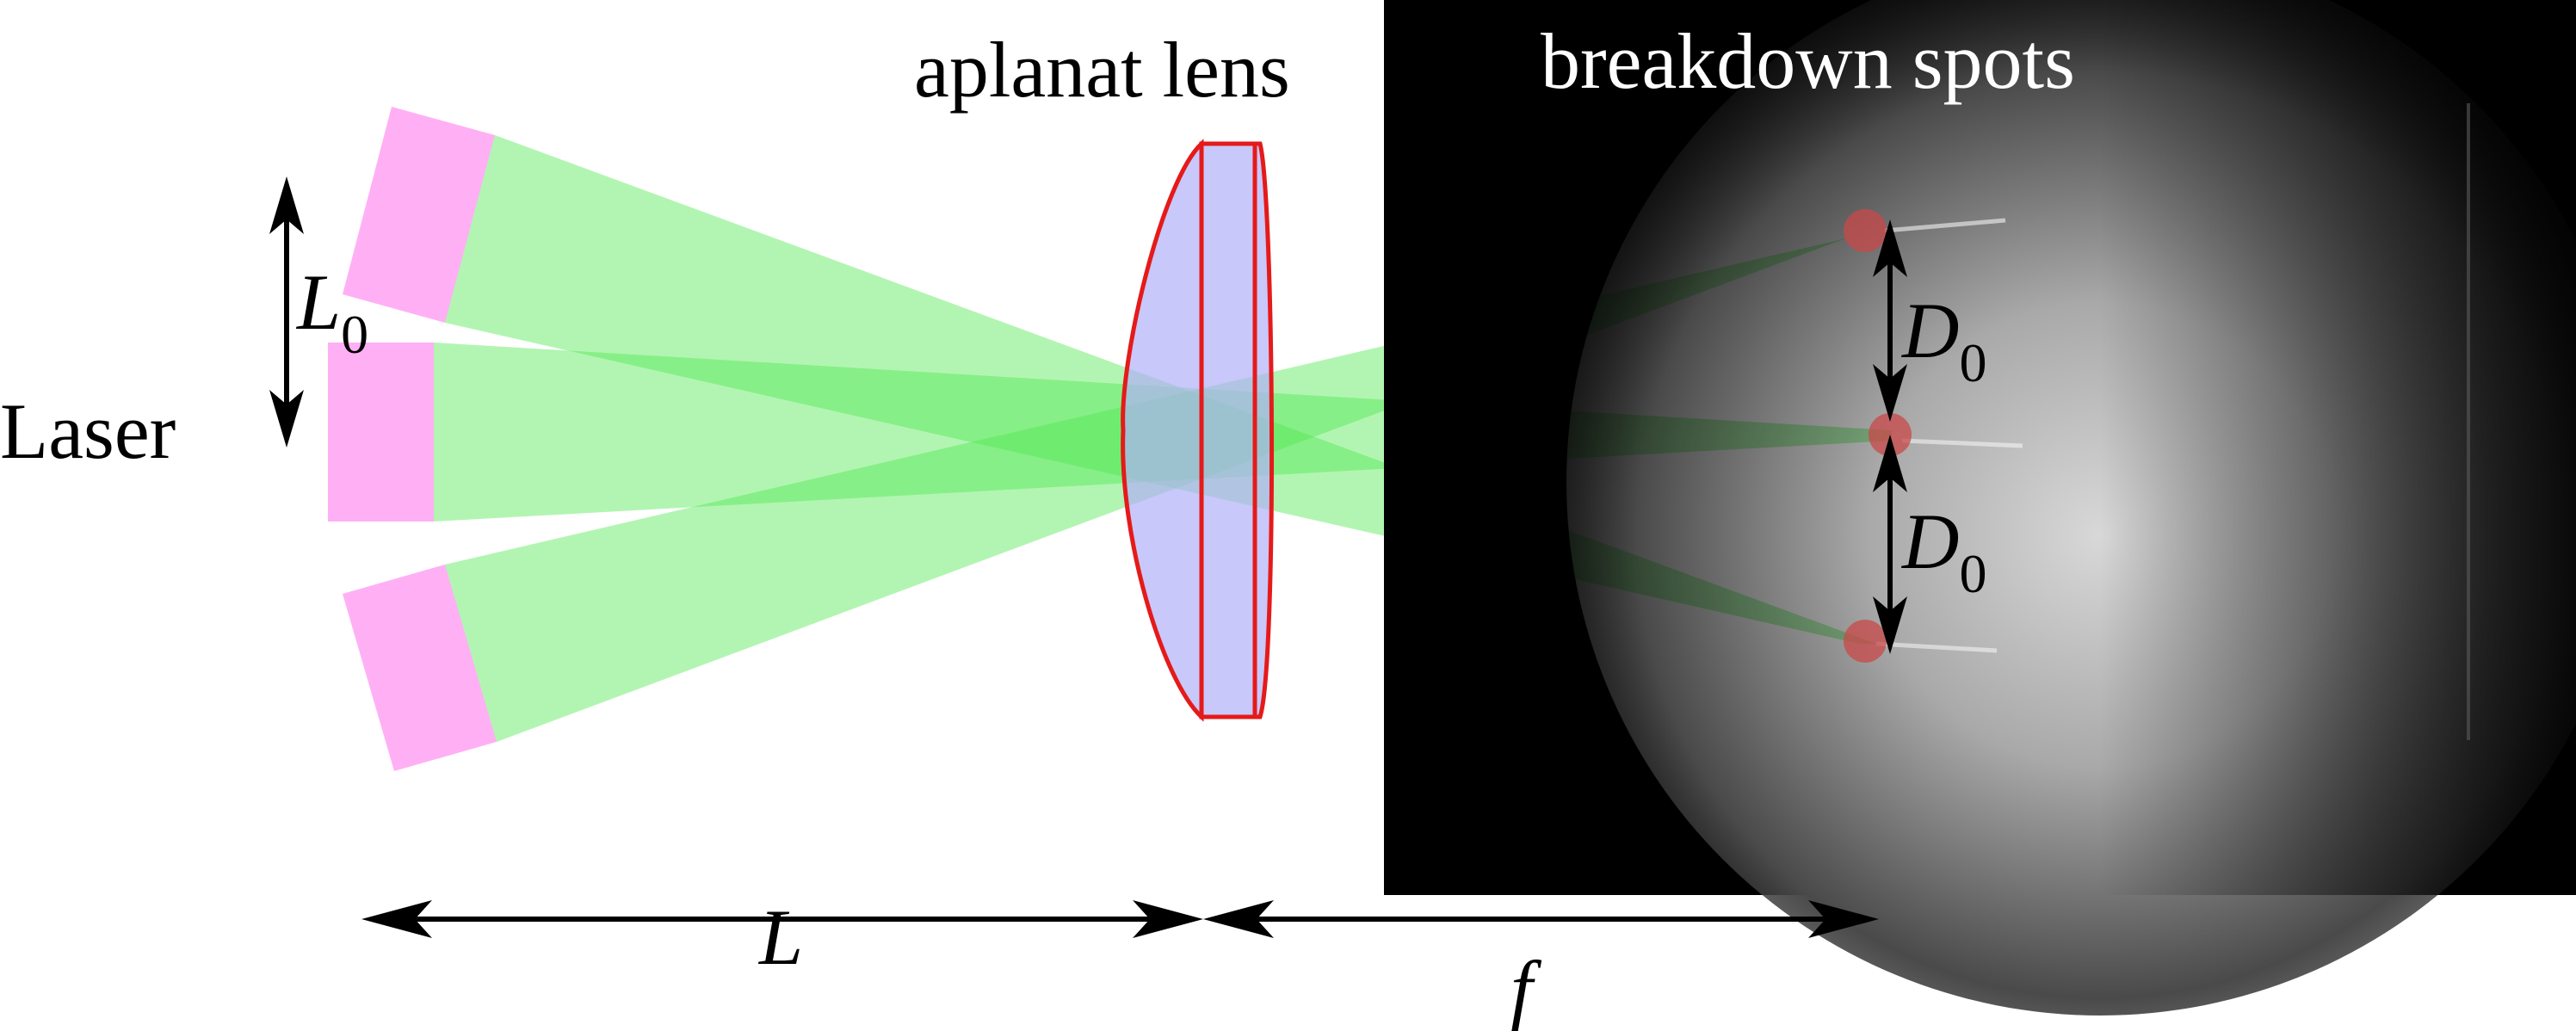 This screenshot has height=1031, width=2576. What do you see at coordinates (1890, 393) in the screenshot?
I see `arrow-D0-upper-head-down` at bounding box center [1890, 393].